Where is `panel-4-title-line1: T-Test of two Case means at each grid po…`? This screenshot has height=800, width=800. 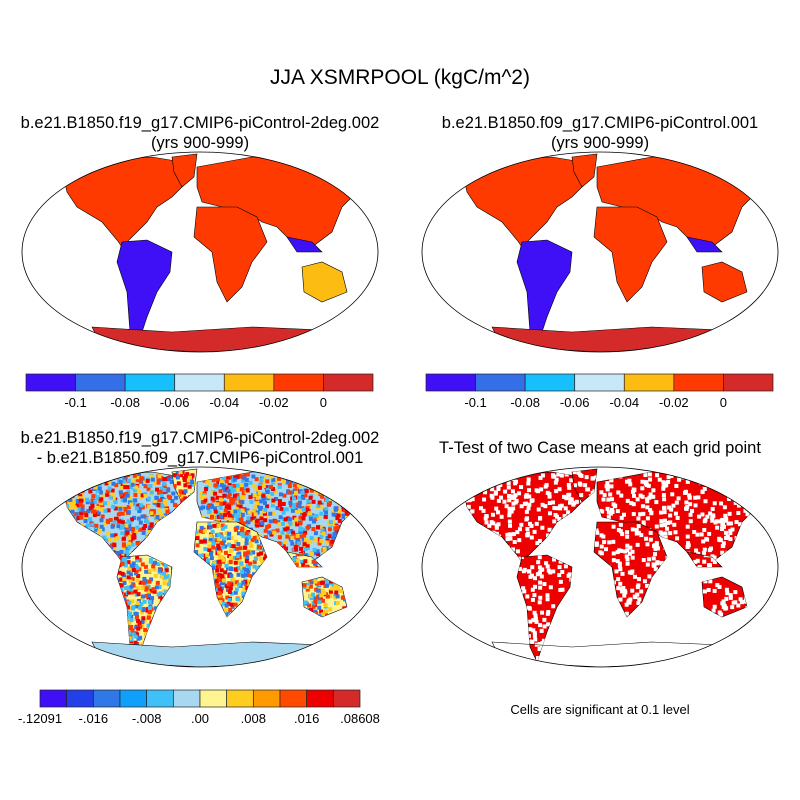
panel-4-title-line1: T-Test of two Case means at each grid po… is located at coordinates (600, 448).